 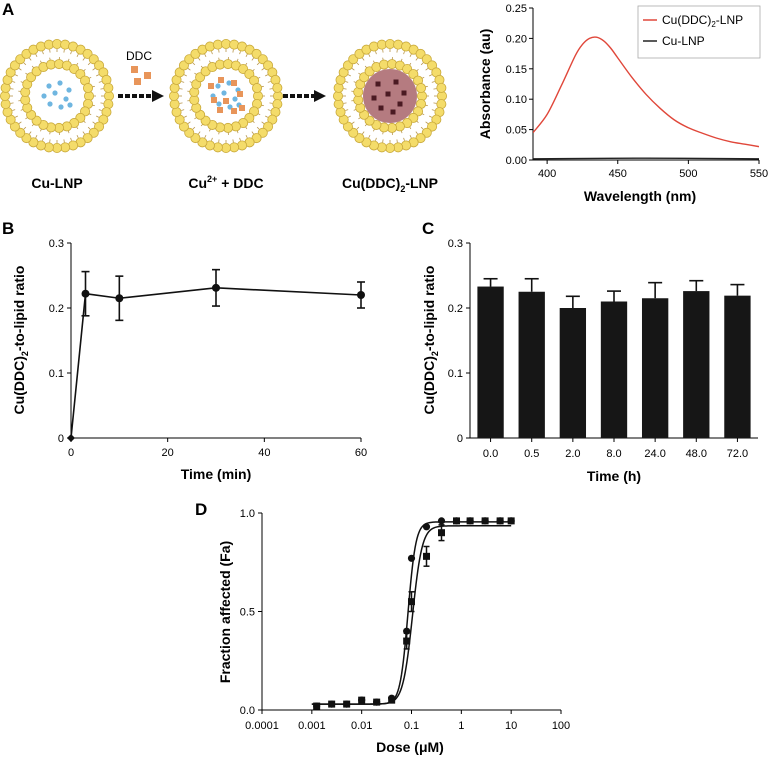 I want to click on x-tick-label: 0, so click(x=71, y=453).